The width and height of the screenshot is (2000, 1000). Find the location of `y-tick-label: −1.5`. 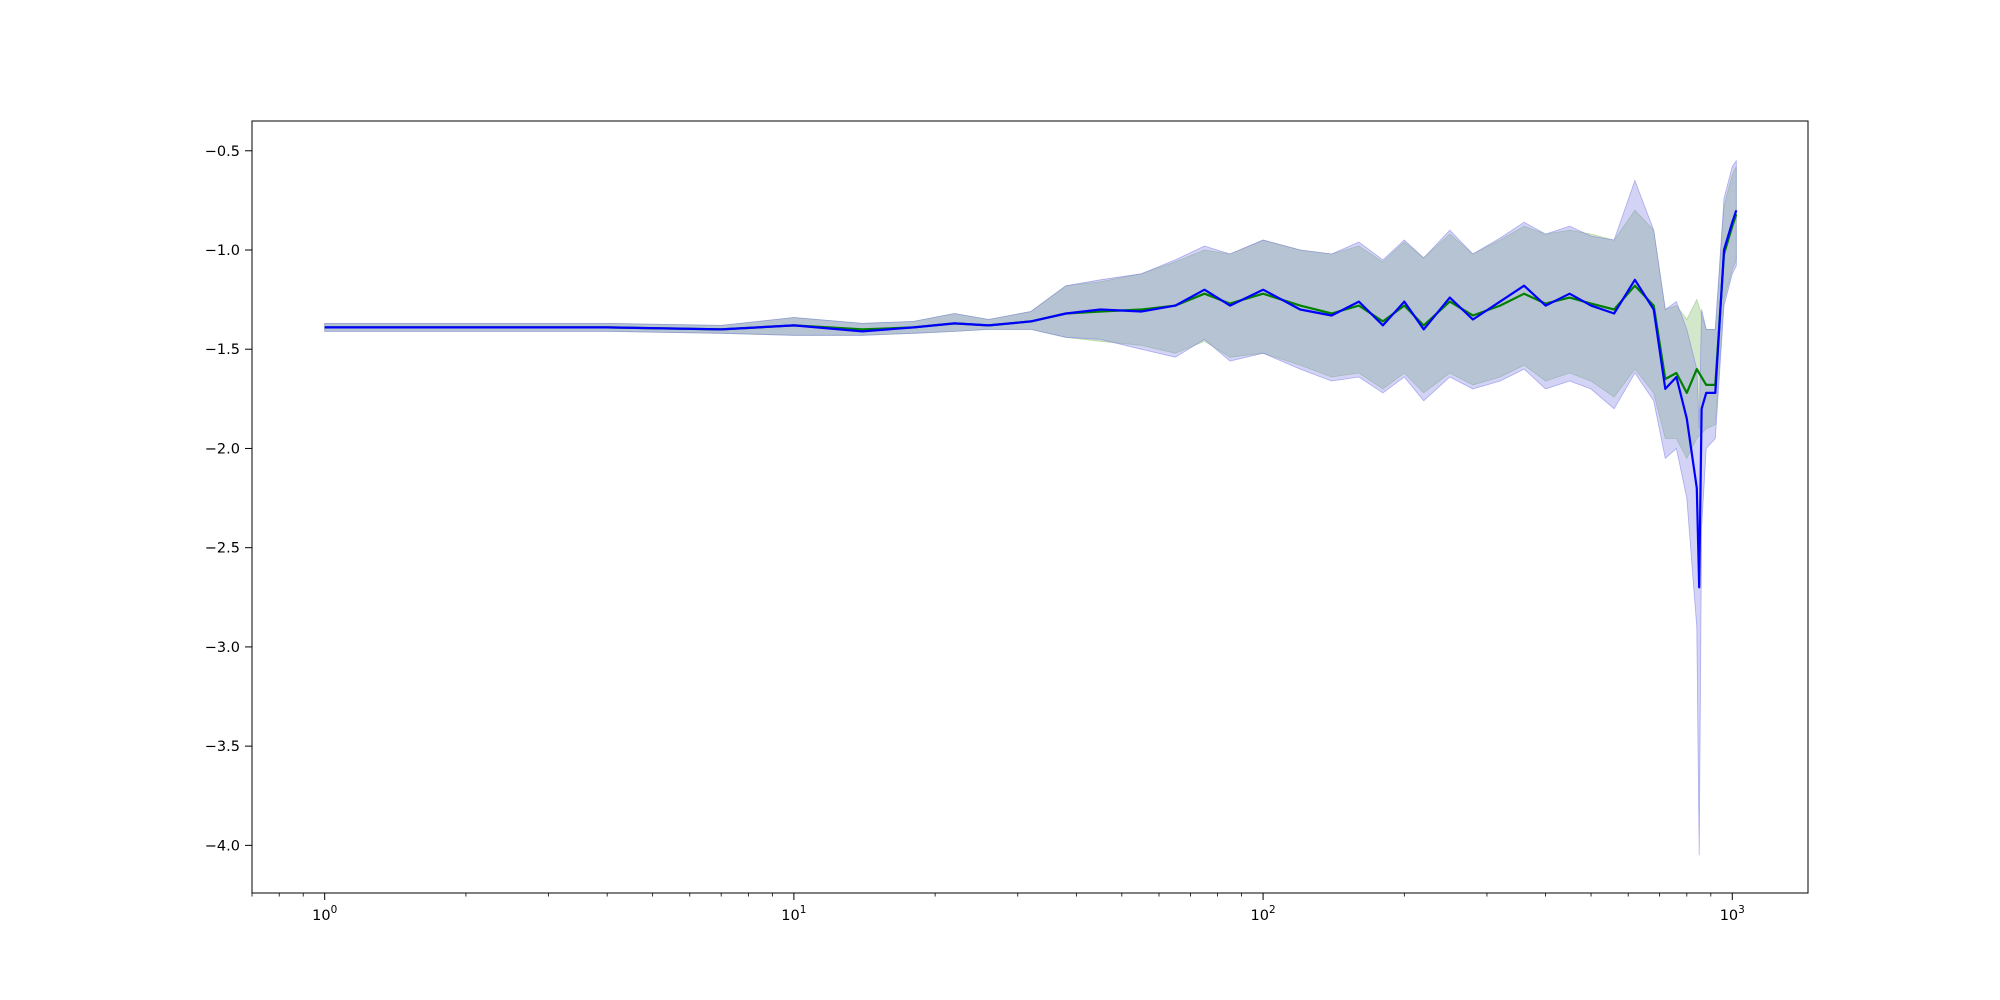

y-tick-label: −1.5 is located at coordinates (222, 350).